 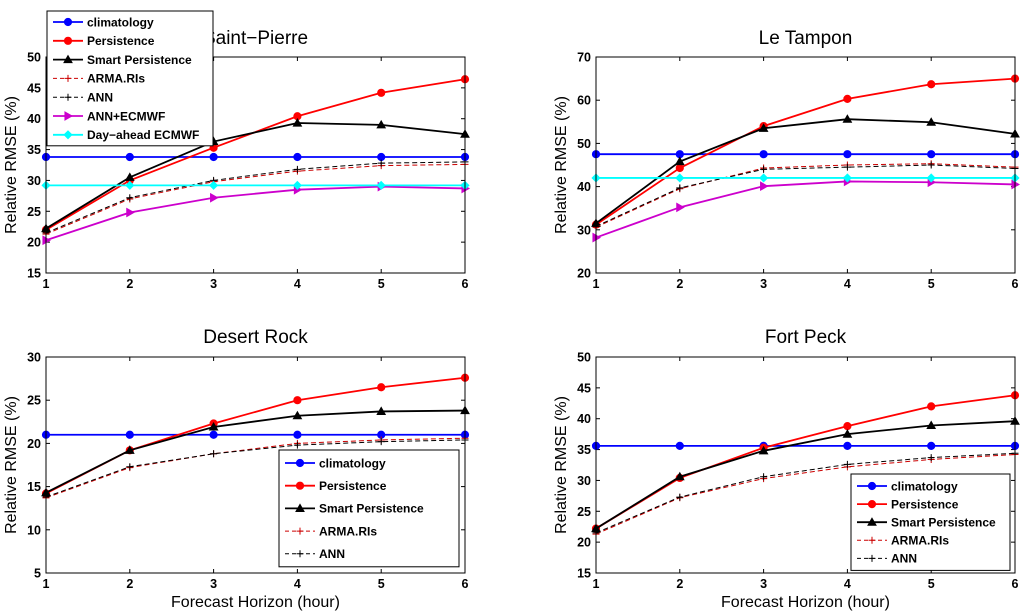 I want to click on y-tick-label: 40, so click(x=584, y=419).